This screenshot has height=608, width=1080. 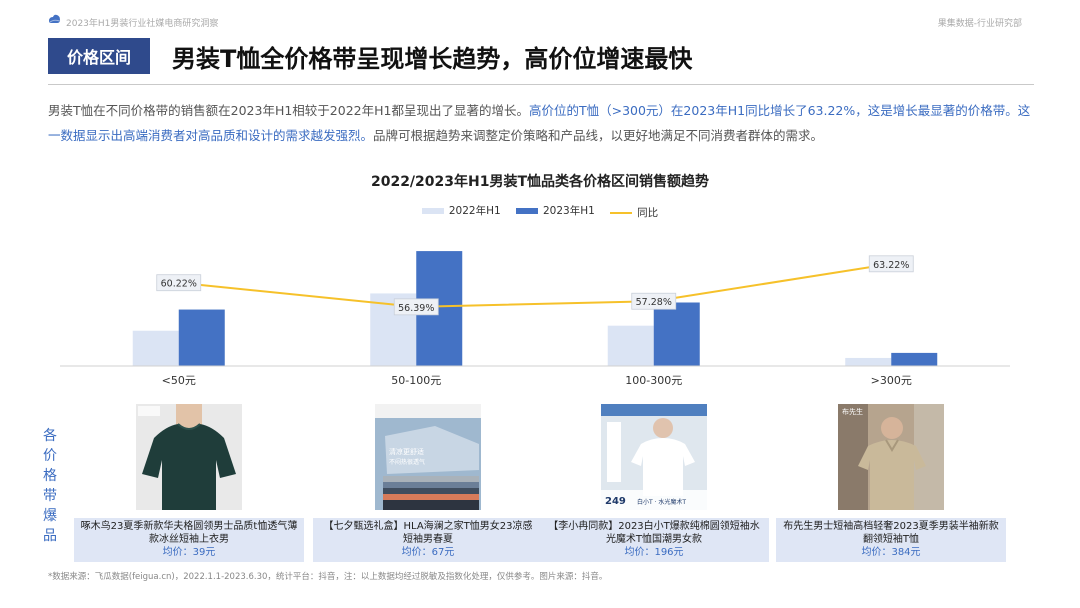 What do you see at coordinates (621, 212) in the screenshot?
I see `legend-swatch-yoy` at bounding box center [621, 212].